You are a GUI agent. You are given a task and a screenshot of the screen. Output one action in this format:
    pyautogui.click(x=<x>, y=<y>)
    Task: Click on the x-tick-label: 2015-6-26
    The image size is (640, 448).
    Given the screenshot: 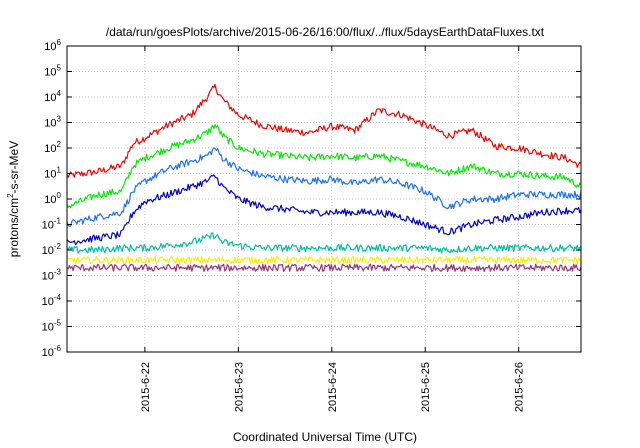 What is the action you would take?
    pyautogui.click(x=520, y=387)
    